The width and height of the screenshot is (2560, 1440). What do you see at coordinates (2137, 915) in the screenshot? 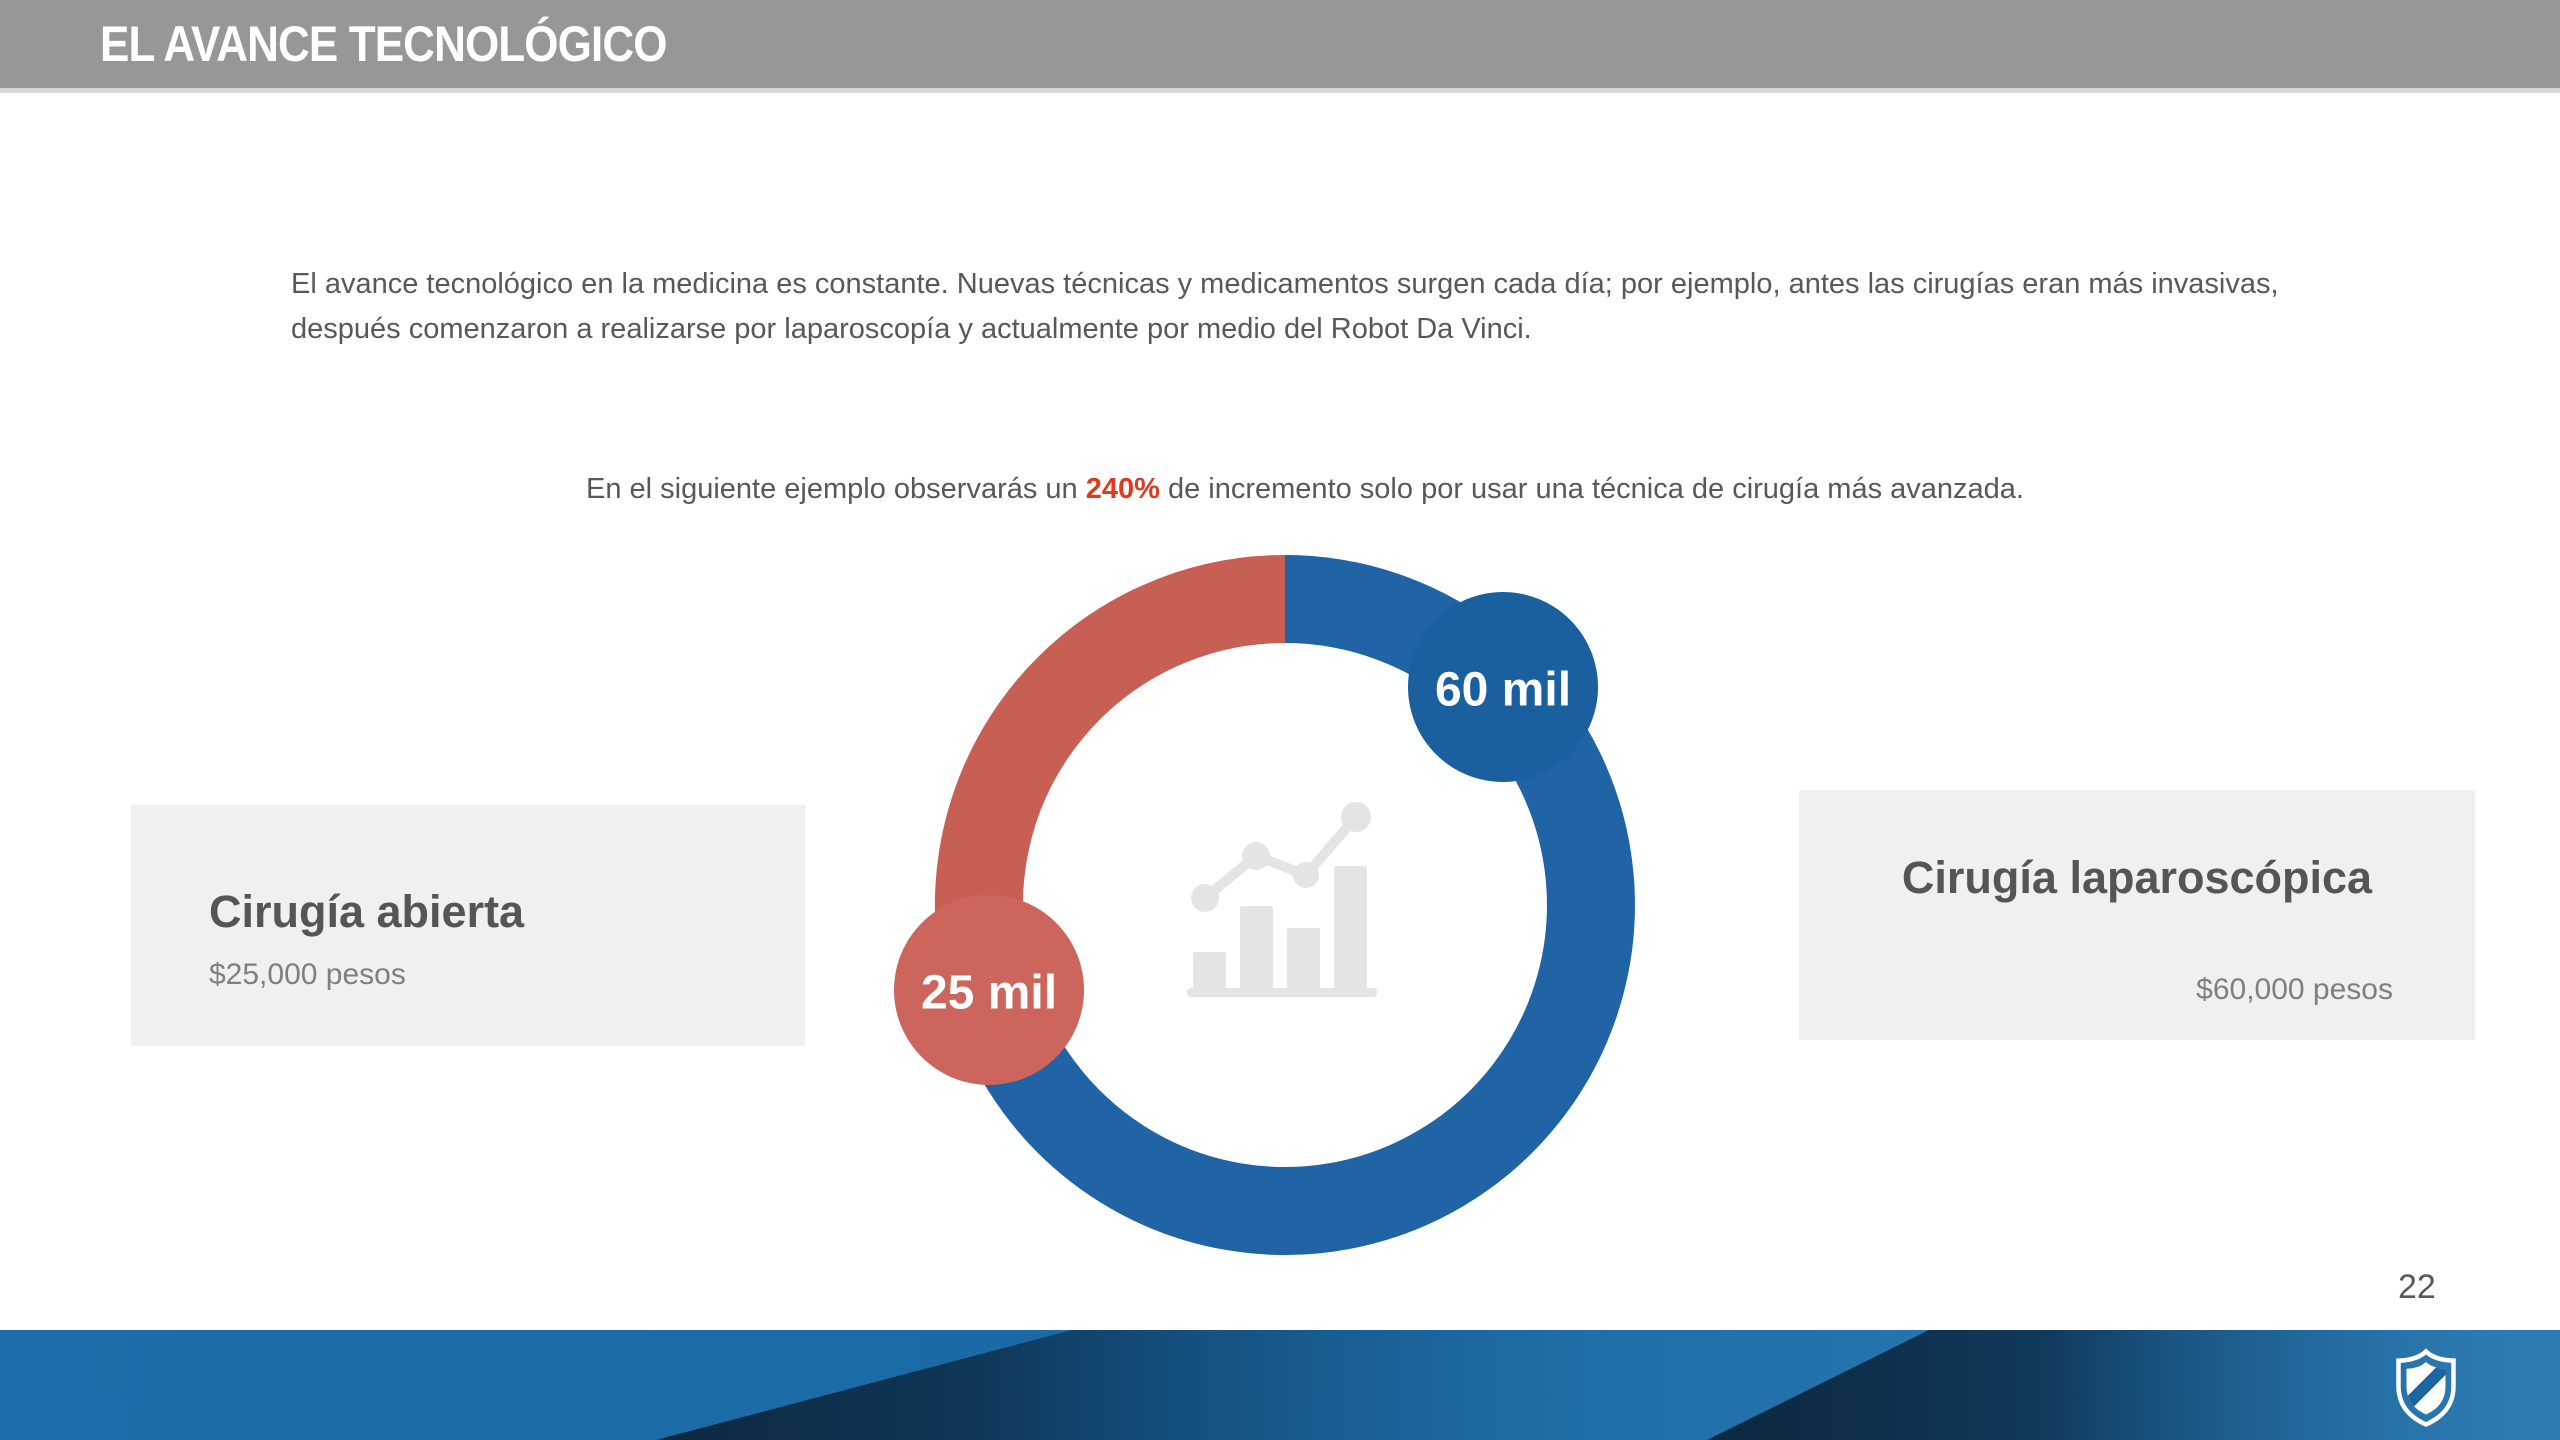
I see `card-laparoscopic-surgery: Cirugía laparoscópica $60,000 pesos` at bounding box center [2137, 915].